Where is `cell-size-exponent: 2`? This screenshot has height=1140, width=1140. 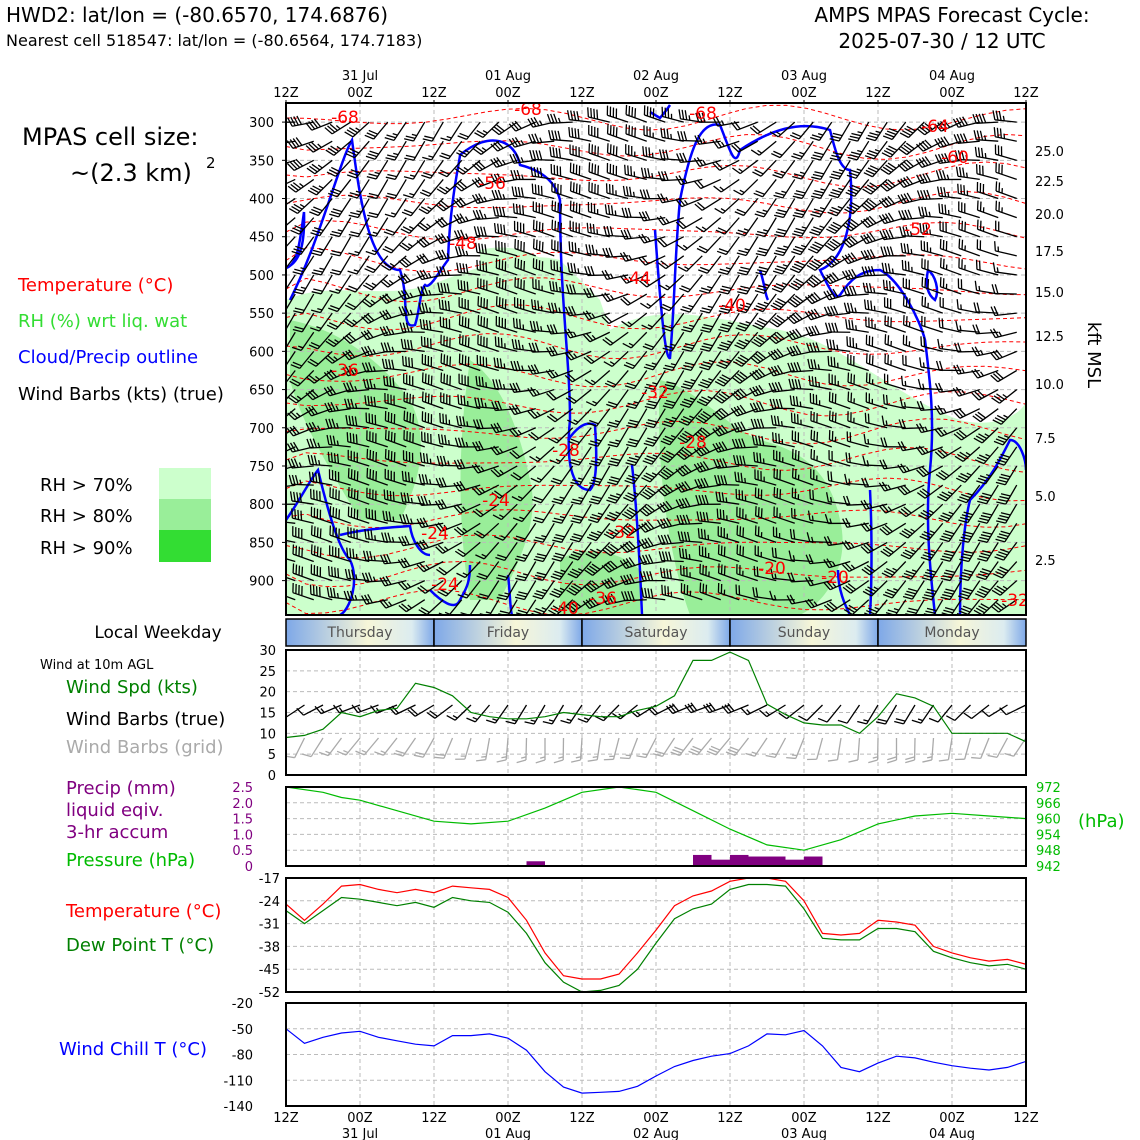 cell-size-exponent: 2 is located at coordinates (211, 163).